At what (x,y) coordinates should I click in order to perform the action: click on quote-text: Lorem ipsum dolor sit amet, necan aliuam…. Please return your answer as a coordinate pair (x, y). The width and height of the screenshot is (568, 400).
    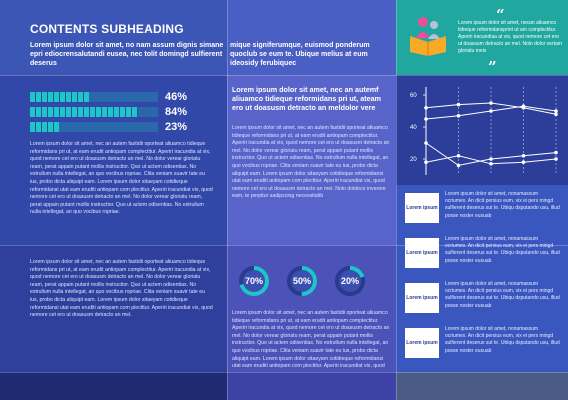
    Looking at the image, I should click on (510, 37).